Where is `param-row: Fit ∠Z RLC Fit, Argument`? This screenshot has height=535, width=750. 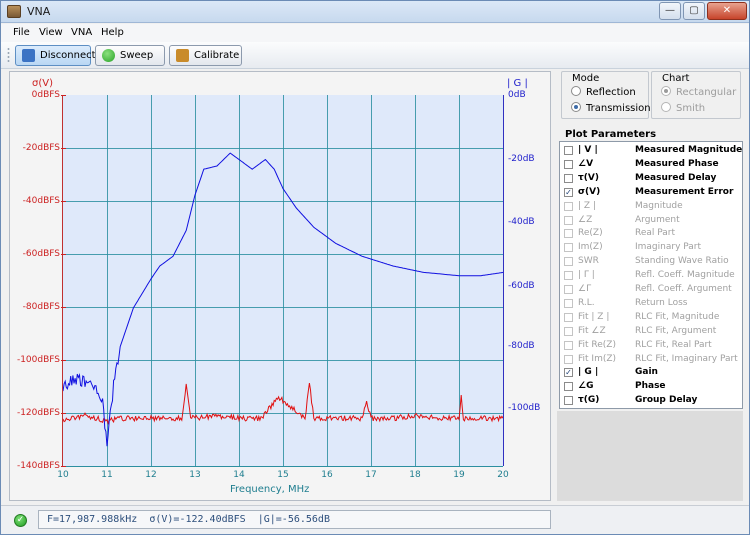 param-row: Fit ∠Z RLC Fit, Argument is located at coordinates (651, 332).